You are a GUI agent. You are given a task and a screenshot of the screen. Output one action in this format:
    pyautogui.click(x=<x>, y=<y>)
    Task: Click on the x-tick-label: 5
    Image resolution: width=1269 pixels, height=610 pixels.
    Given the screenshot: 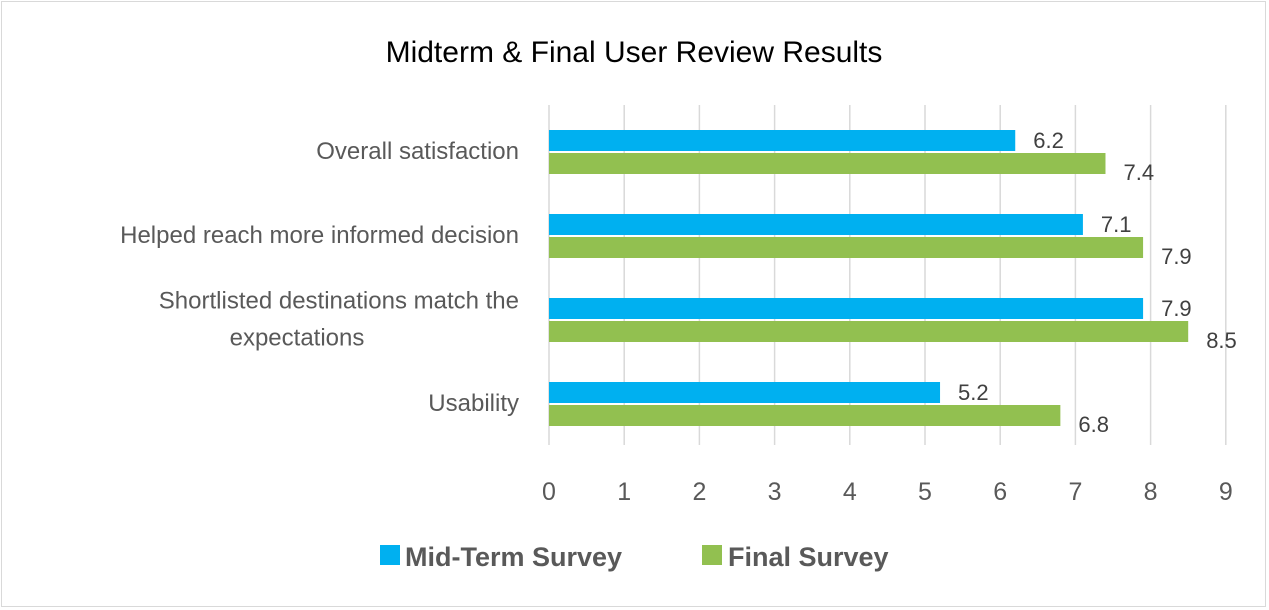 What is the action you would take?
    pyautogui.click(x=925, y=492)
    